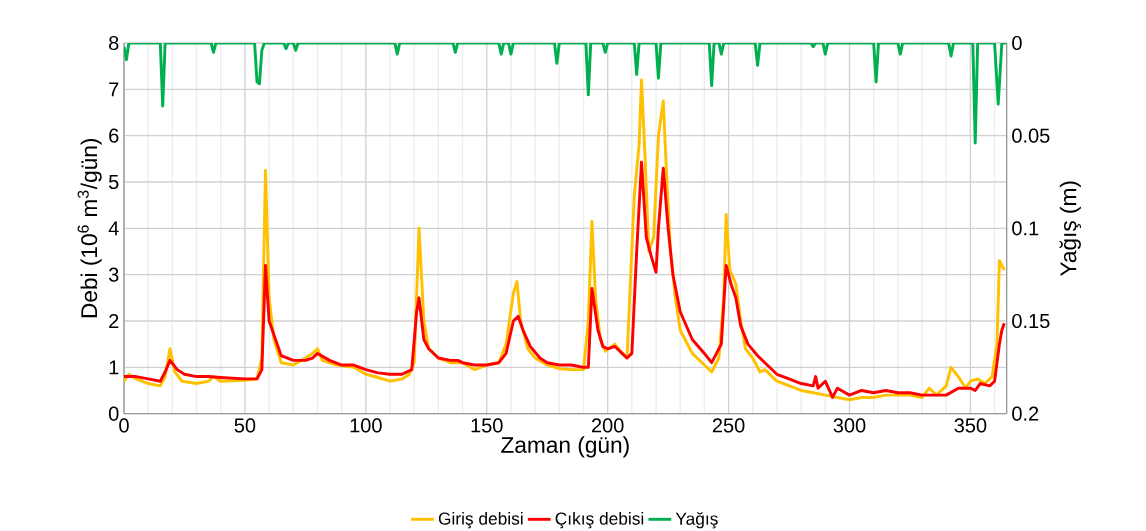  What do you see at coordinates (114, 367) in the screenshot?
I see `y-tick-label: 1` at bounding box center [114, 367].